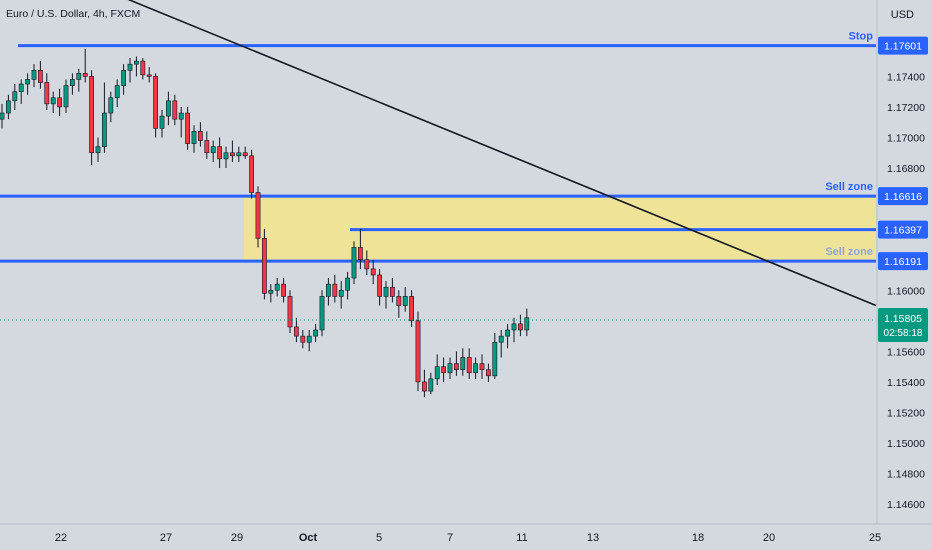 This screenshot has width=932, height=550. Describe the element at coordinates (466, 533) in the screenshot. I see `time-axis: 22 27 29 Oct 5 7 11 13 18 20 25` at that location.